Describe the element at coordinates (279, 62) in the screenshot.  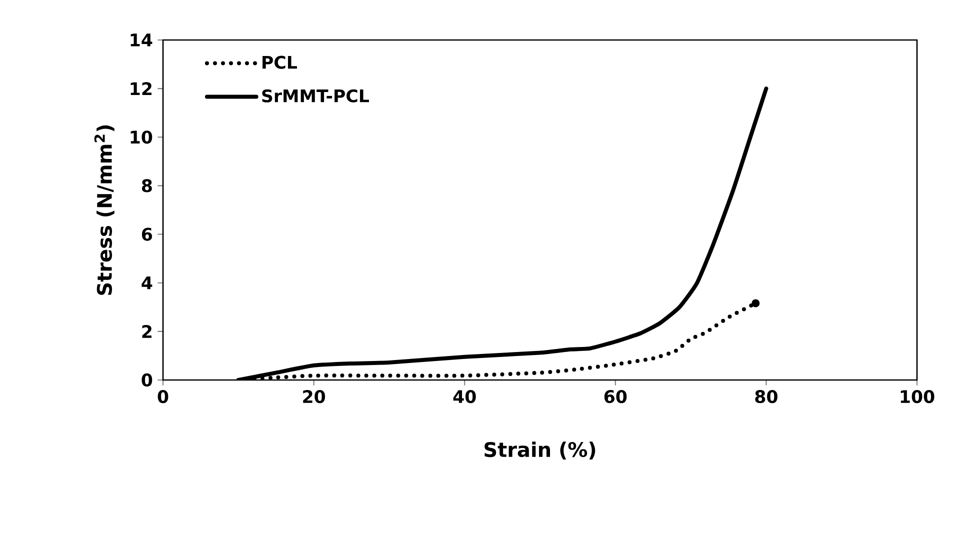
I see `legend-label: PCL` at that location.